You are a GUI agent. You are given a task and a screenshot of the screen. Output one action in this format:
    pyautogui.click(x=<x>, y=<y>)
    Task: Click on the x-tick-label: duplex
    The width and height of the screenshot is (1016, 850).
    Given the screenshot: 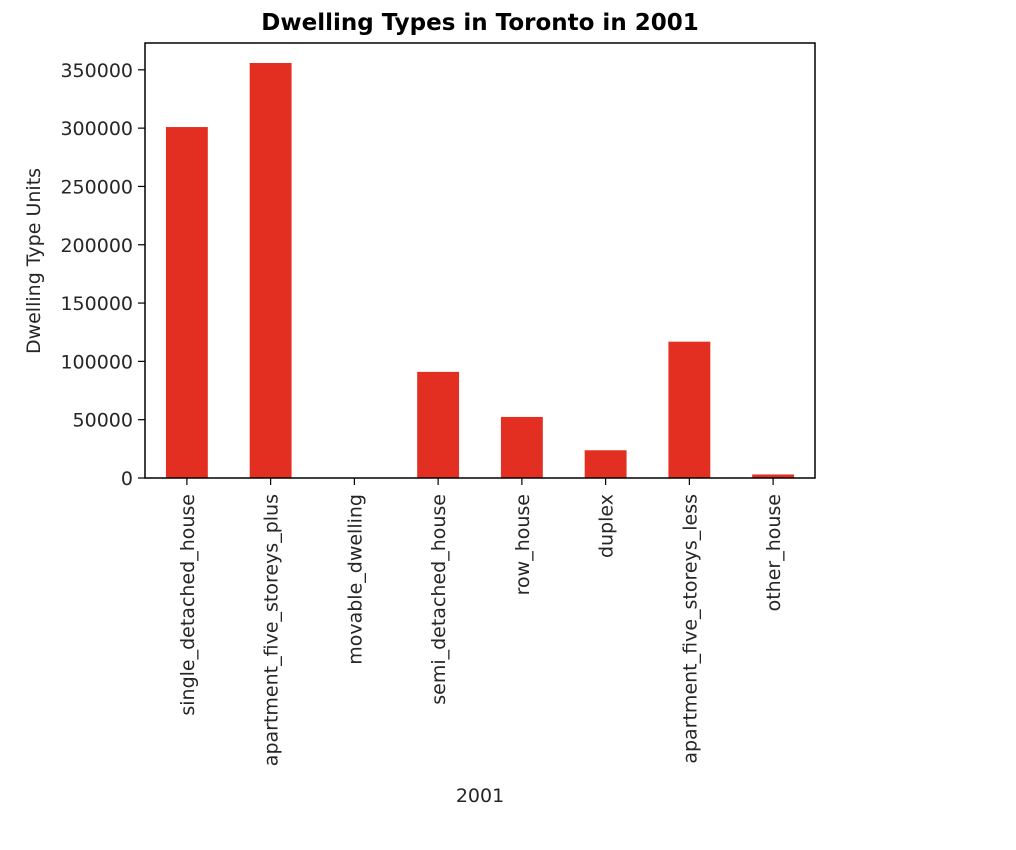 What is the action you would take?
    pyautogui.click(x=607, y=526)
    